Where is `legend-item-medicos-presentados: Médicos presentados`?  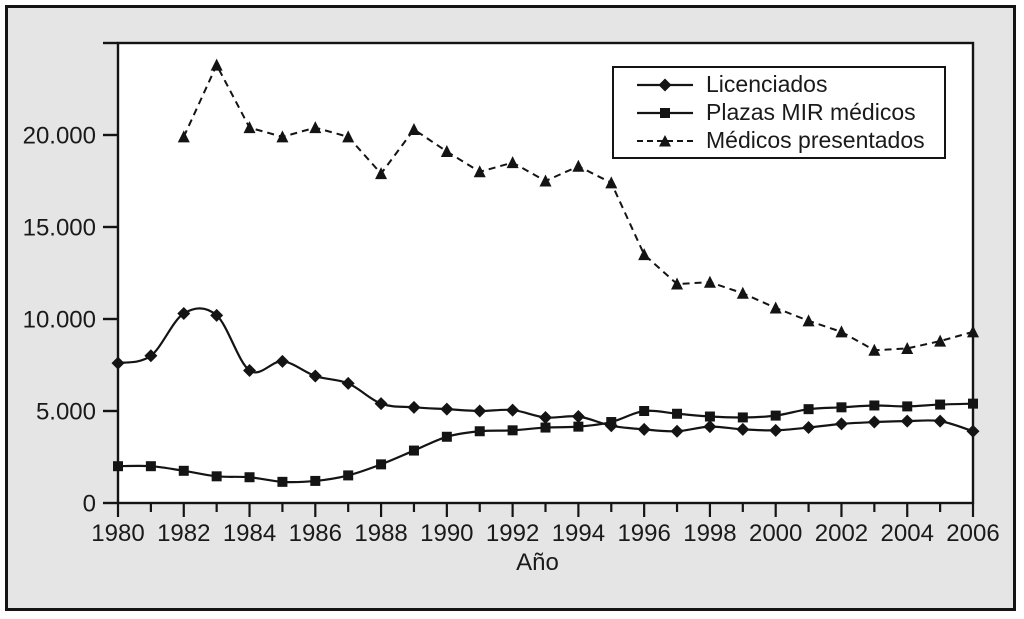
legend-item-medicos-presentados: Médicos presentados is located at coordinates (790, 140).